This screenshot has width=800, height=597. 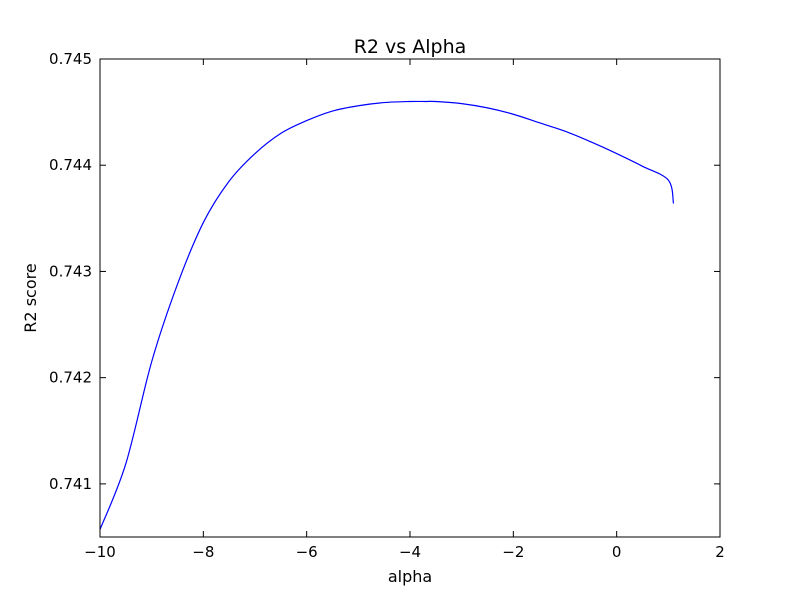 I want to click on x-axis-label: alpha, so click(x=410, y=576).